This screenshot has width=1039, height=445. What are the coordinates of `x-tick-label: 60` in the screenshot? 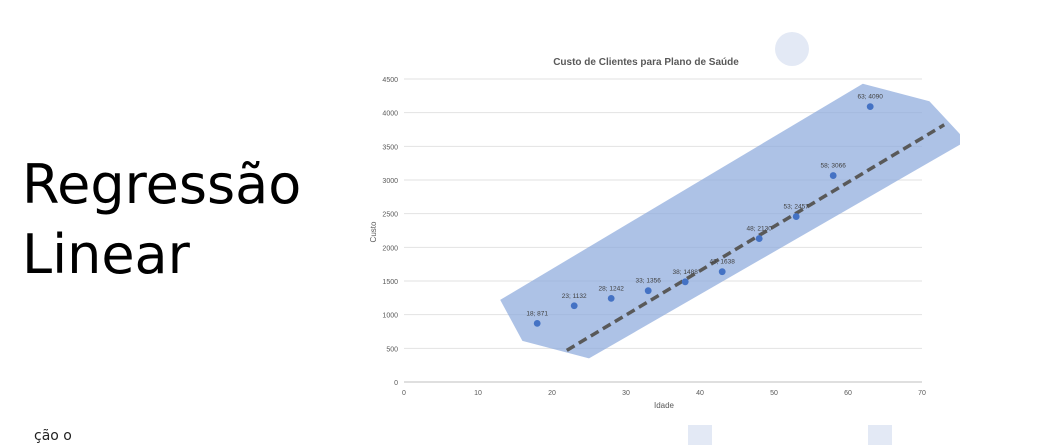 It's located at (848, 393).